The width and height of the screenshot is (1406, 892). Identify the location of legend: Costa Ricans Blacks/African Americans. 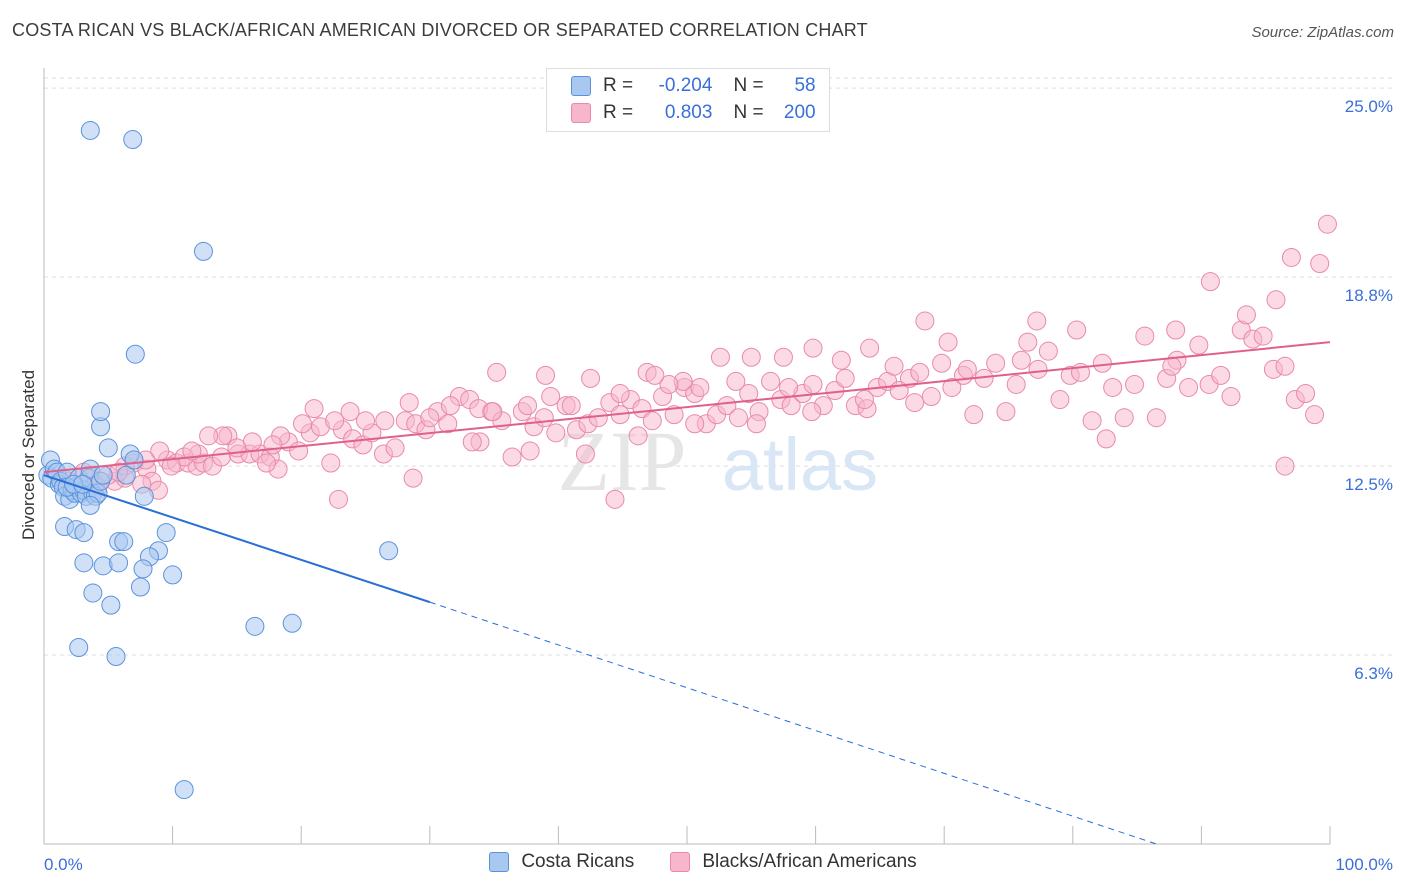
(703, 862).